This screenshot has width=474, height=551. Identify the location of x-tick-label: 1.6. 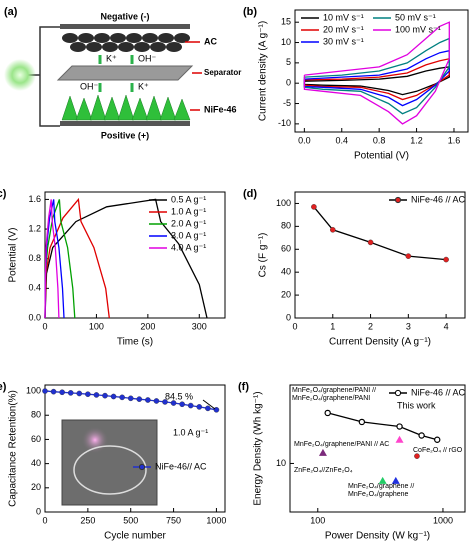
(454, 140).